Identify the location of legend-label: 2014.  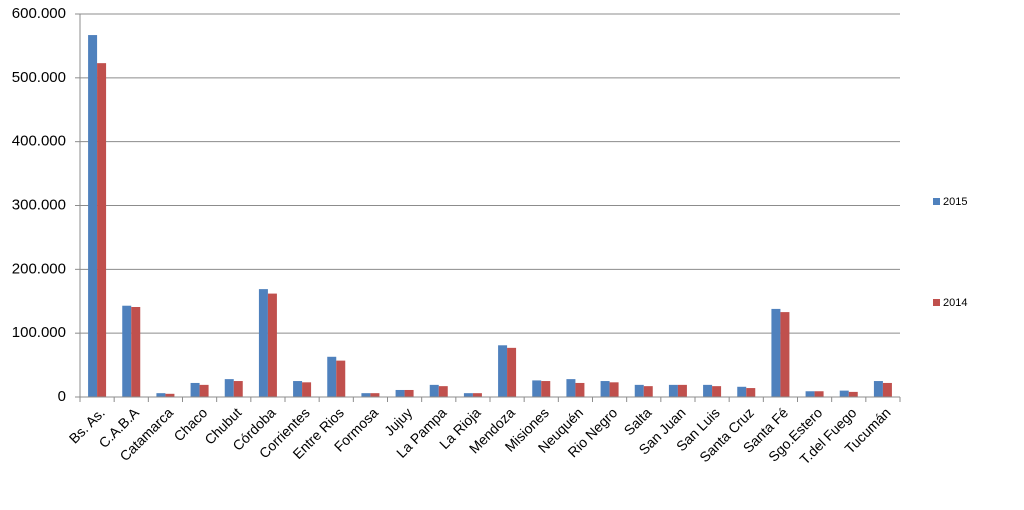
(955, 303).